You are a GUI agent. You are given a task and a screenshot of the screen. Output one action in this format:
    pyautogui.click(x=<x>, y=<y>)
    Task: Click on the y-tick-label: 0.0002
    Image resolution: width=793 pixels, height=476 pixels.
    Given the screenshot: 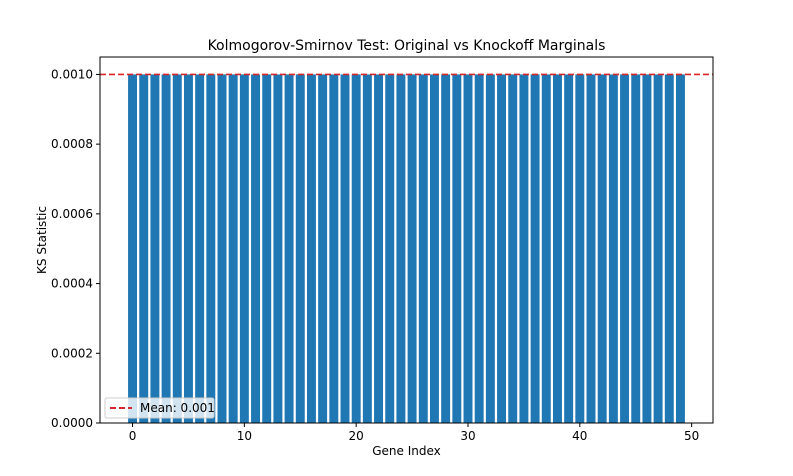 What is the action you would take?
    pyautogui.click(x=72, y=353)
    